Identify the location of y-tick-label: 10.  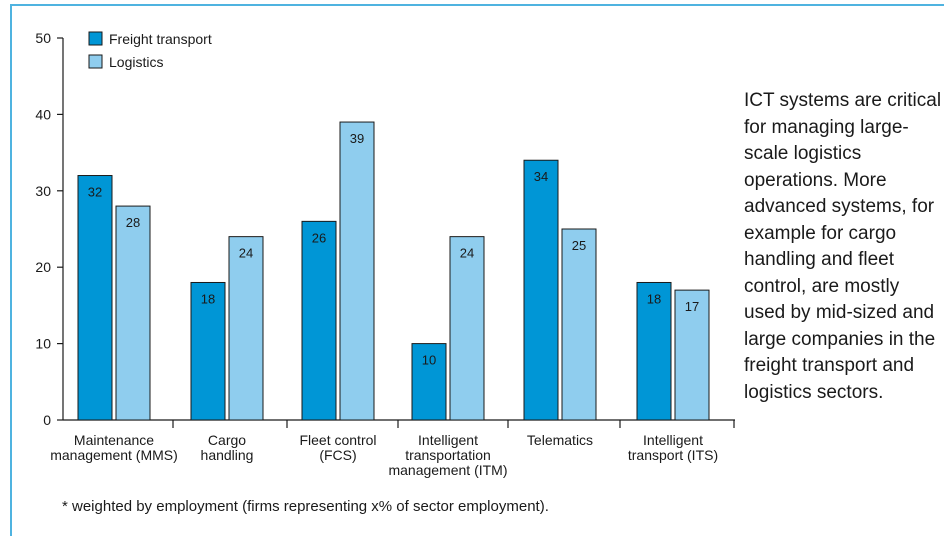
(43, 344).